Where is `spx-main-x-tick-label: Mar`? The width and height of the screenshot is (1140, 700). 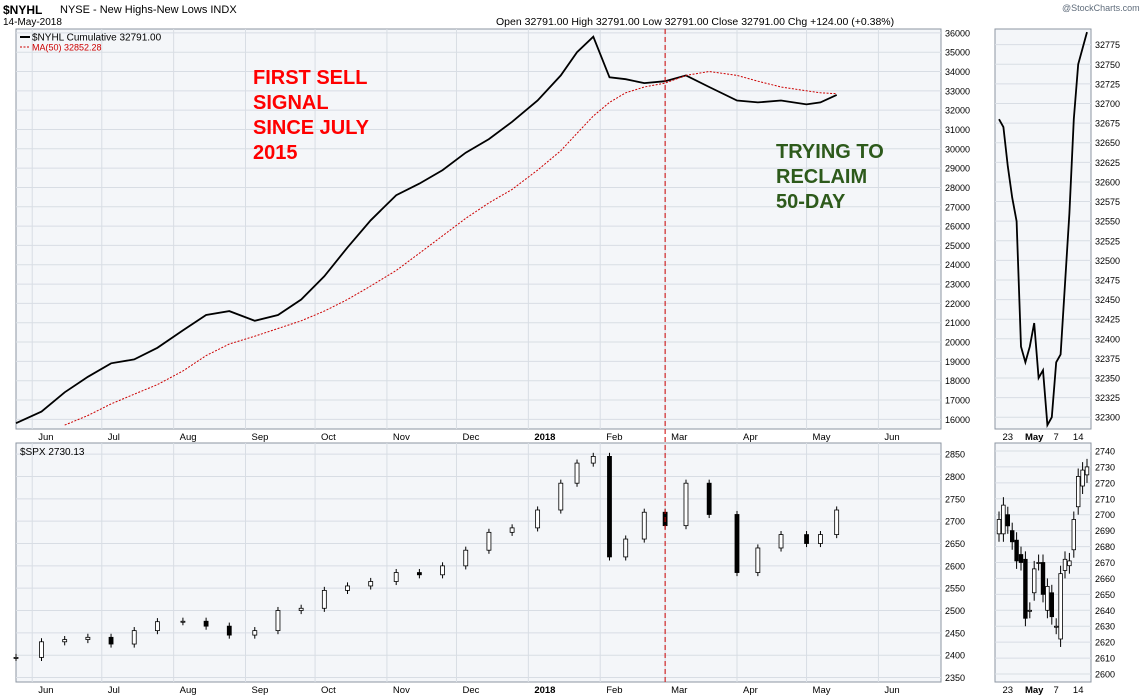
spx-main-x-tick-label: Mar is located at coordinates (679, 690).